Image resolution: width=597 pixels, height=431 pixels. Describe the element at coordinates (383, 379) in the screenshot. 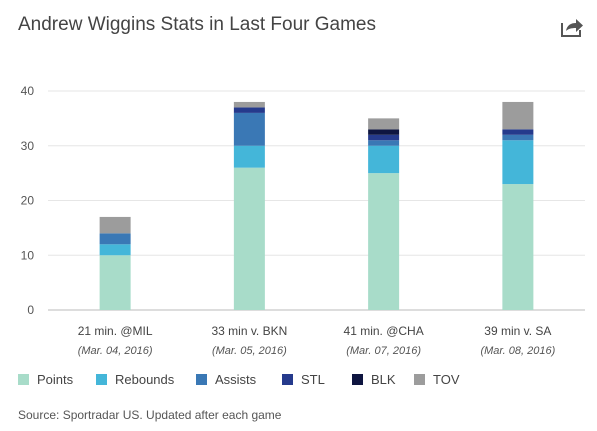

I see `legend-label: BLK` at that location.